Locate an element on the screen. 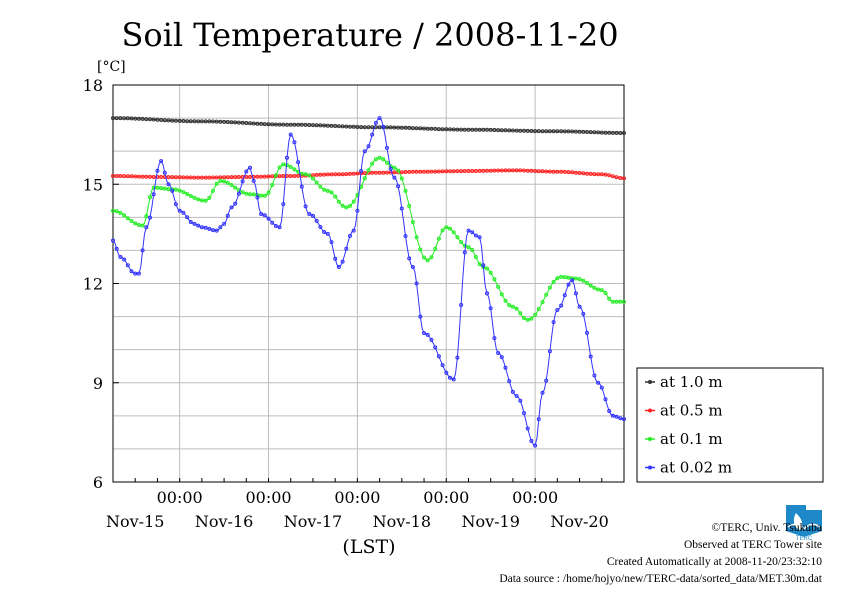 The width and height of the screenshot is (842, 595). footer-copyright: ©TERC, Univ. Tsukuba is located at coordinates (766, 528).